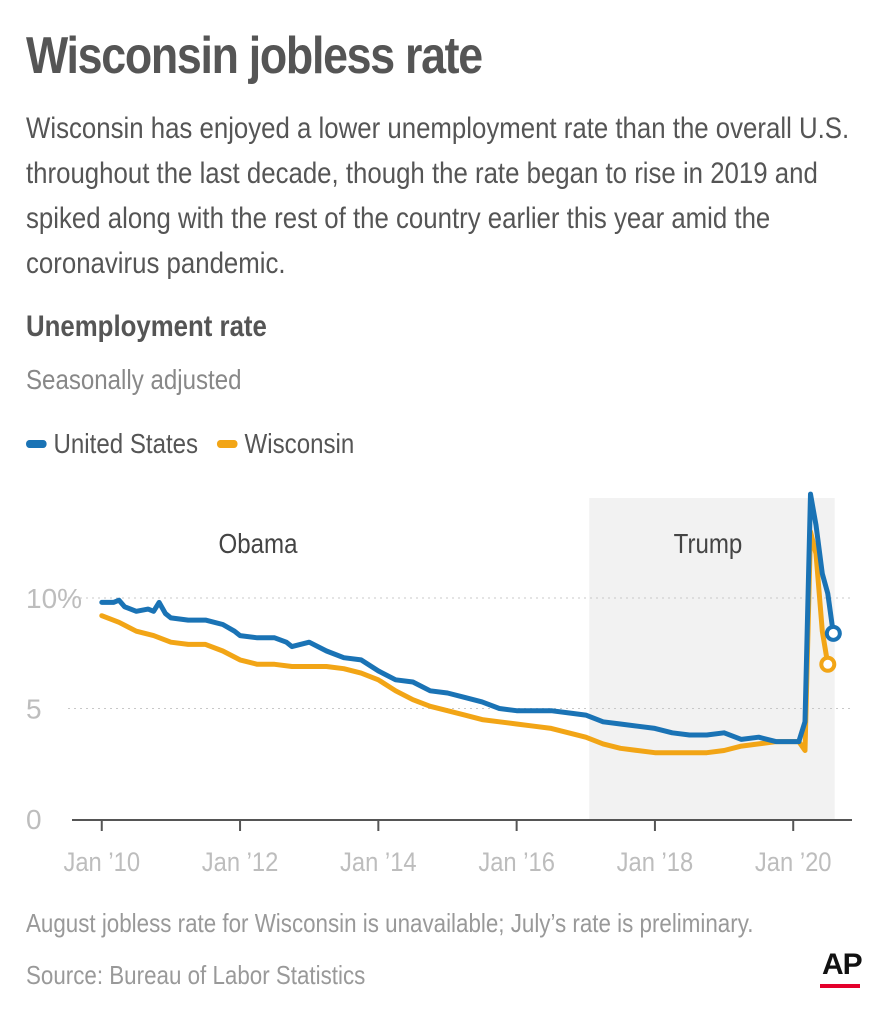  Describe the element at coordinates (299, 443) in the screenshot. I see `legend-label-wisconsin: Wisconsin` at that location.